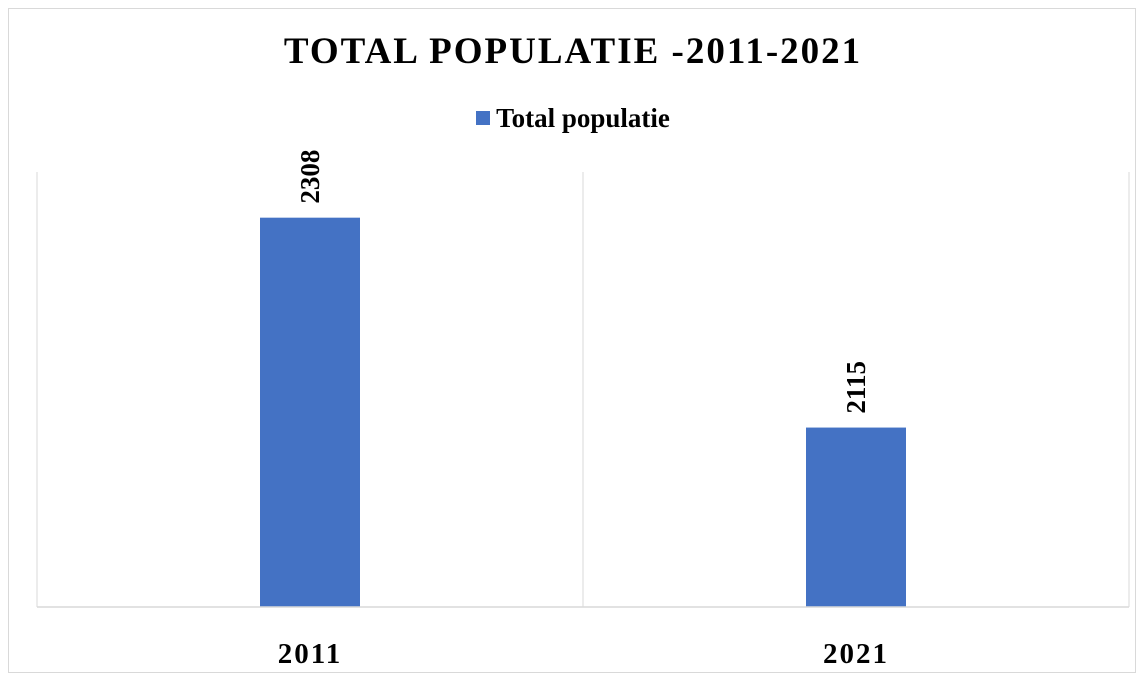  I want to click on x-tick-label-2011: 2011, so click(310, 654).